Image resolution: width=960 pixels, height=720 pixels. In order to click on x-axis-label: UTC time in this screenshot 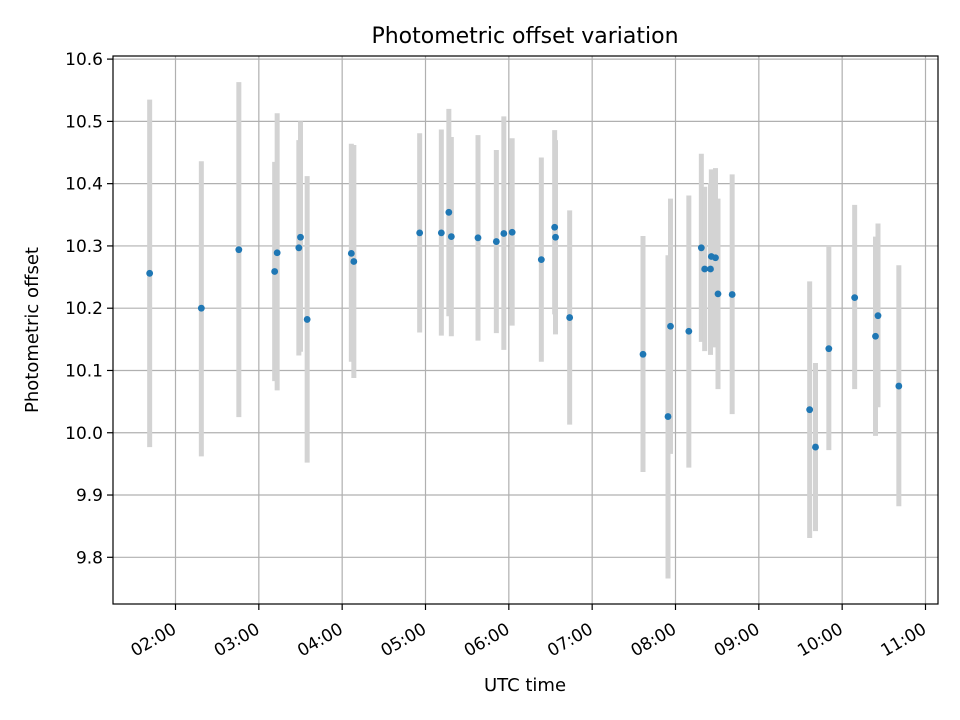, I will do `click(525, 685)`.